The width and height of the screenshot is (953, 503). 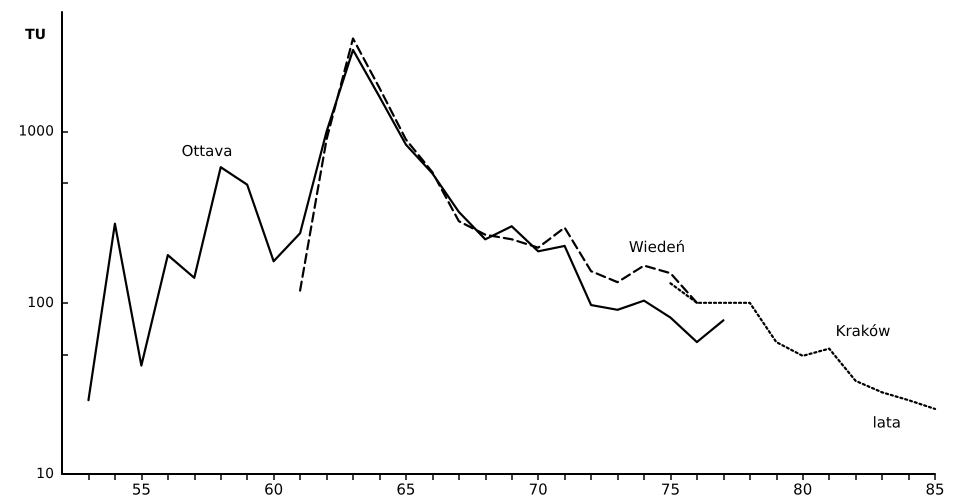 What do you see at coordinates (657, 247) in the screenshot?
I see `series-label: Wiedeń` at bounding box center [657, 247].